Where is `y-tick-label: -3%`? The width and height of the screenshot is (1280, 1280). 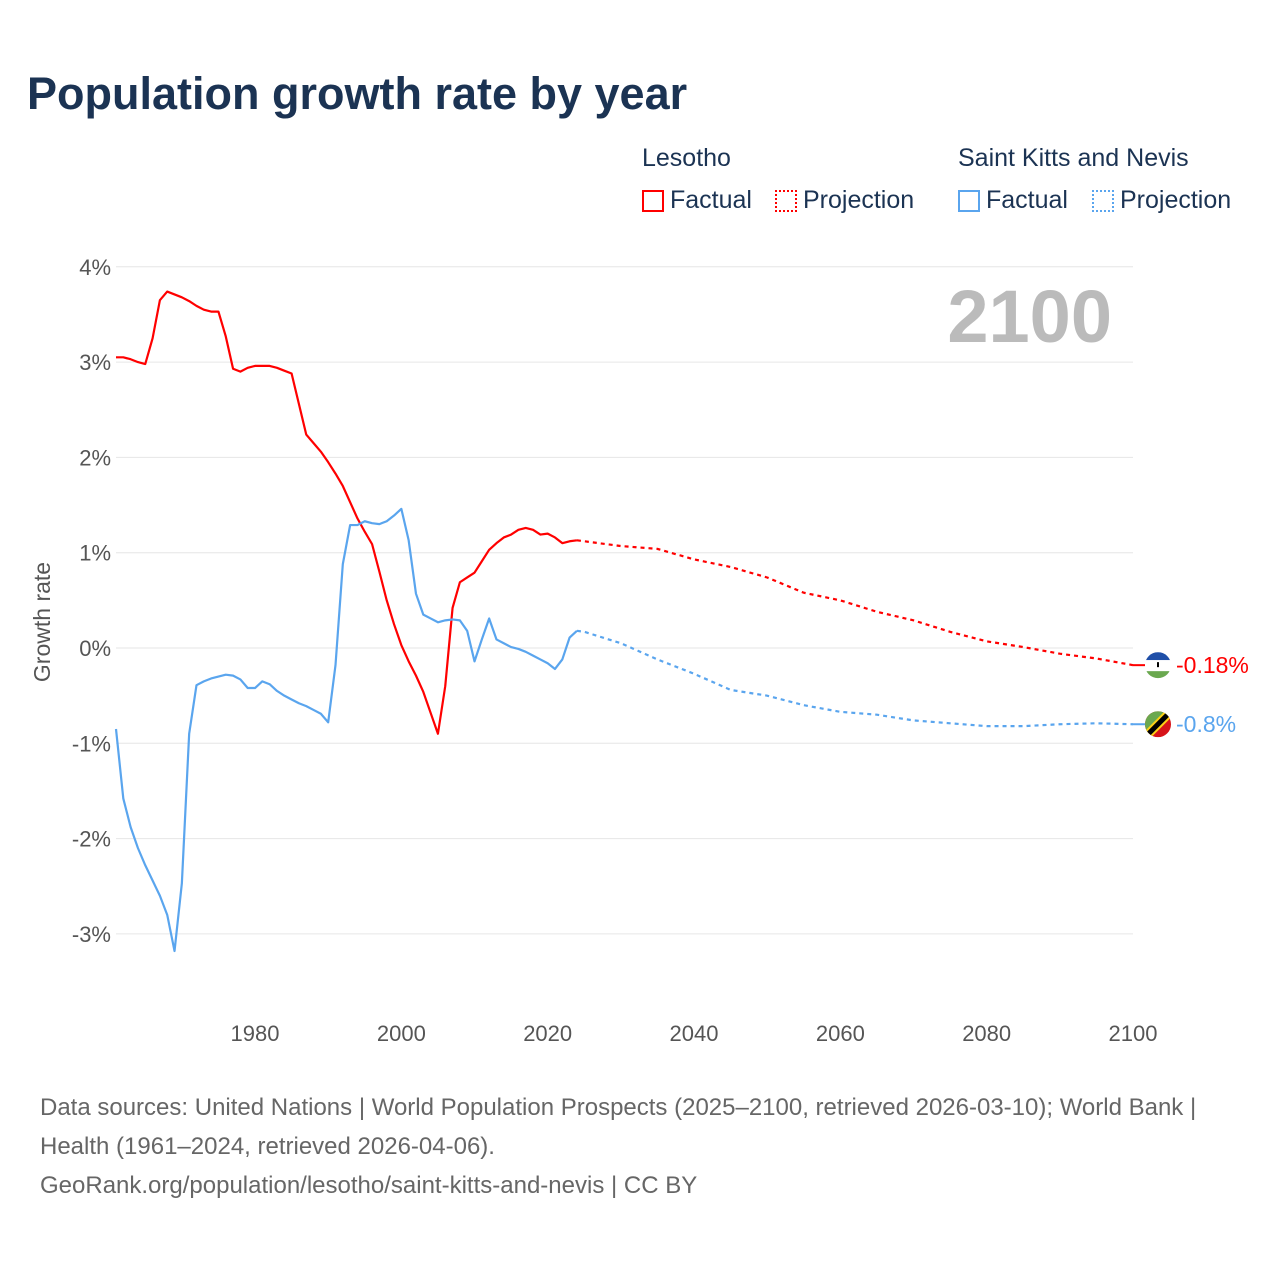
y-tick-label: -3% is located at coordinates (91, 934).